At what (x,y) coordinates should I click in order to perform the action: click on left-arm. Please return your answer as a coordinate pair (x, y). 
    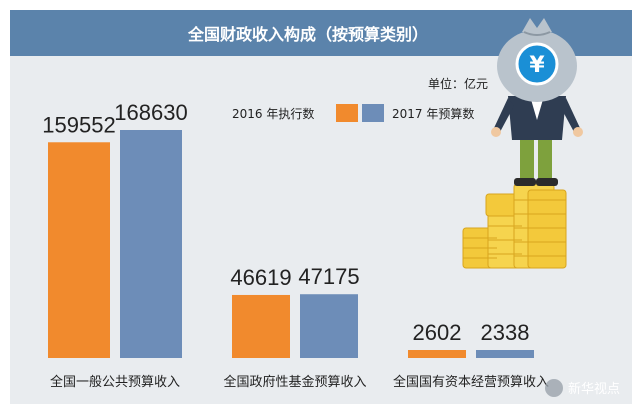
    Looking at the image, I should click on (504, 115).